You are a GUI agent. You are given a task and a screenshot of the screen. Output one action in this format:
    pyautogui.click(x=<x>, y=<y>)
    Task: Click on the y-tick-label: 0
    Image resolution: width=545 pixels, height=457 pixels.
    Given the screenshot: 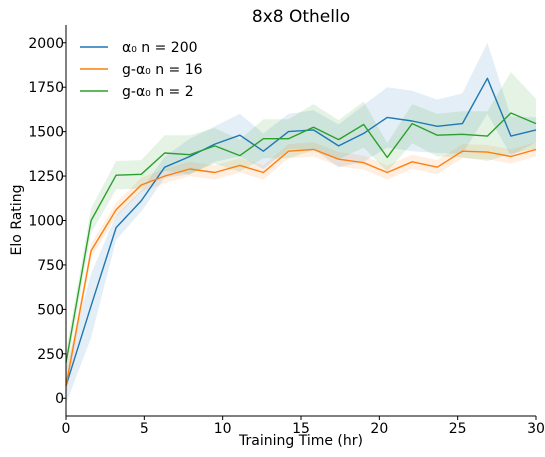 What is the action you would take?
    pyautogui.click(x=59, y=399)
    